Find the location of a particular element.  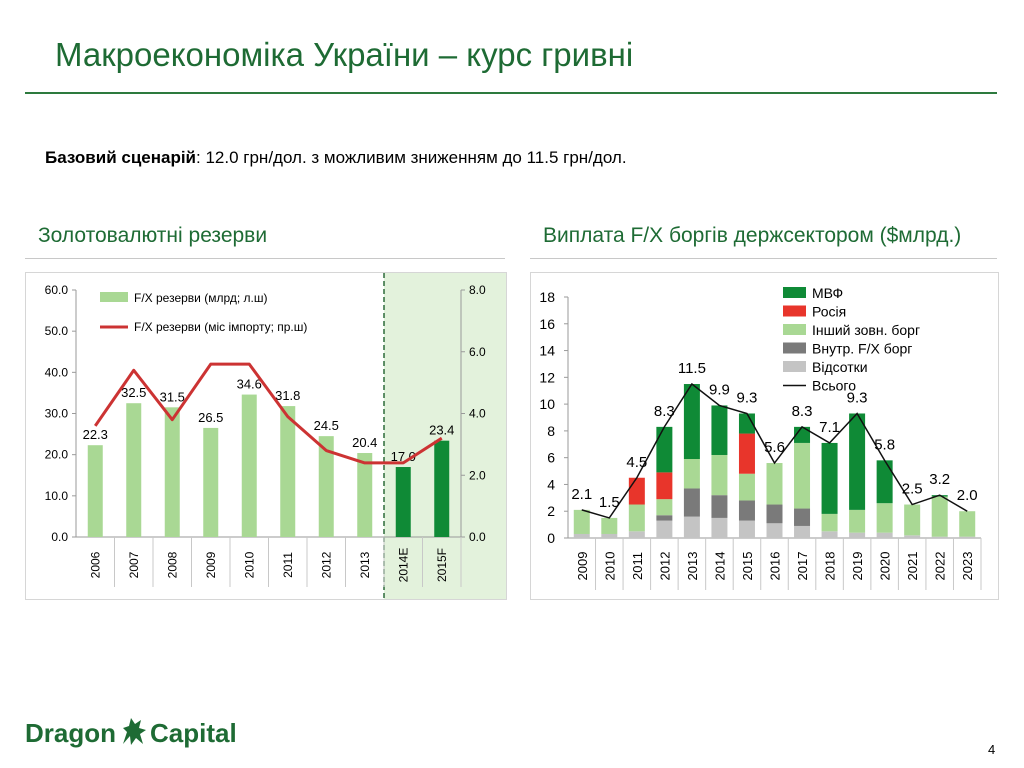

legend-label: Внутр. F/X борг is located at coordinates (862, 349).